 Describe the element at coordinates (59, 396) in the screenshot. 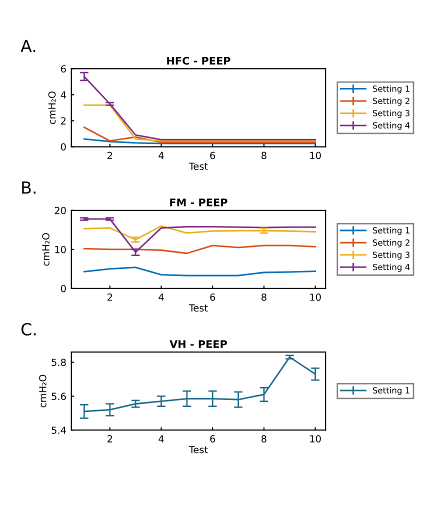

I see `y-tick-label: 5.6` at that location.